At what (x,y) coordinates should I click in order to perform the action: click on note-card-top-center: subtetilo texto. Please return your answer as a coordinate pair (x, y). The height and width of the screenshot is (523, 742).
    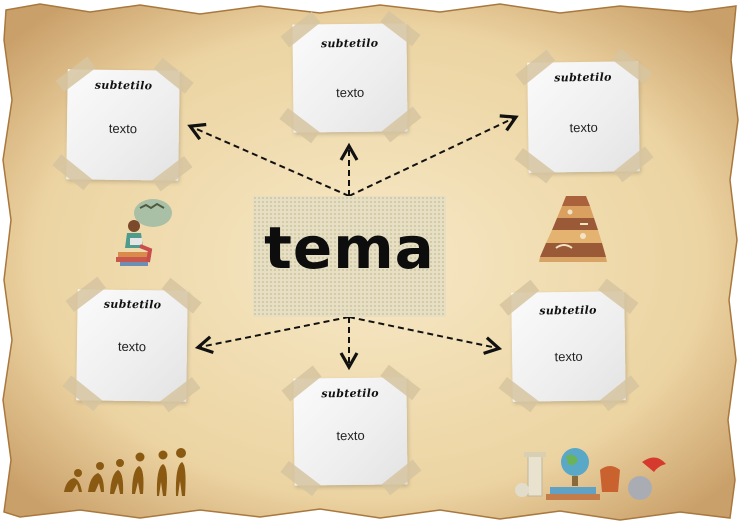
    Looking at the image, I should click on (350, 77).